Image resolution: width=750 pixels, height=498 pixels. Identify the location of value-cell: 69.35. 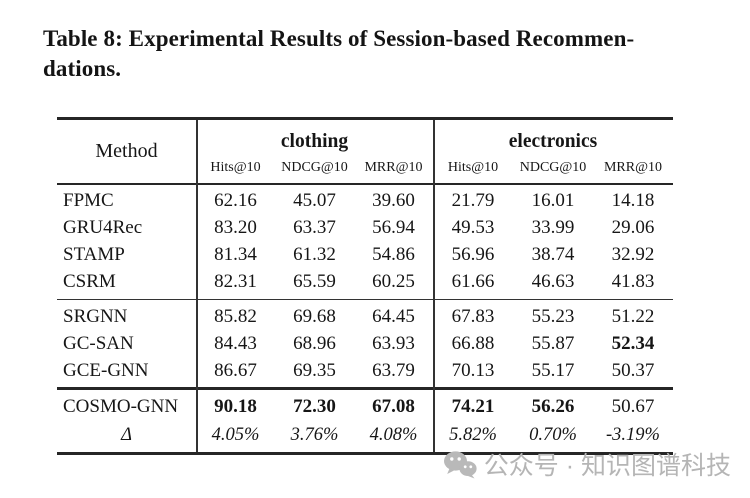
(314, 370).